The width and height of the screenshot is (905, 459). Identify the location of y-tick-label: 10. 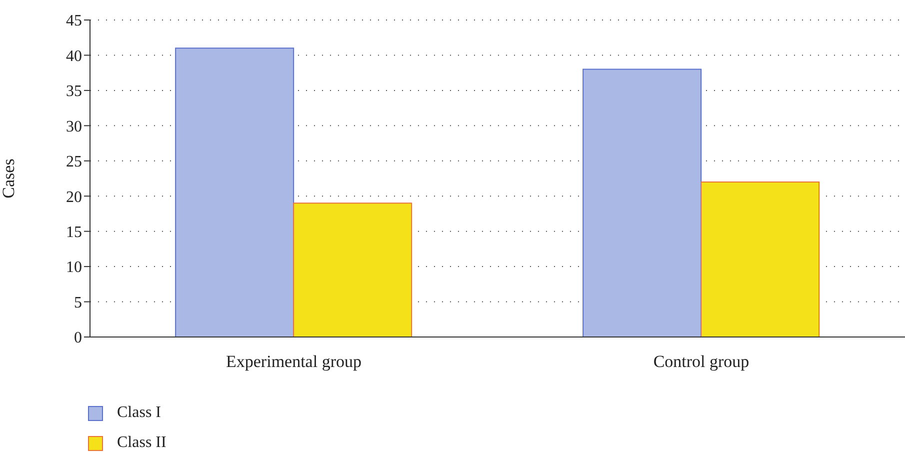
(74, 267).